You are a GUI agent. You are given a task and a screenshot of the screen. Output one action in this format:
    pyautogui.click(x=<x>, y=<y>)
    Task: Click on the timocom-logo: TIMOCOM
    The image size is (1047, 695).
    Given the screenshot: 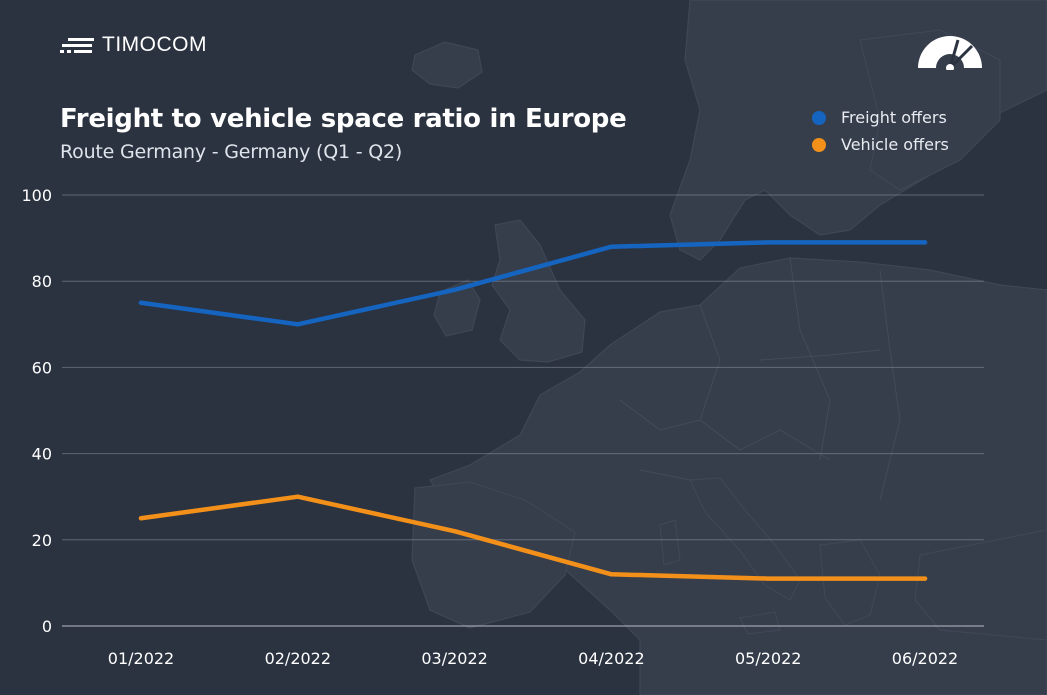 What is the action you would take?
    pyautogui.click(x=133, y=45)
    